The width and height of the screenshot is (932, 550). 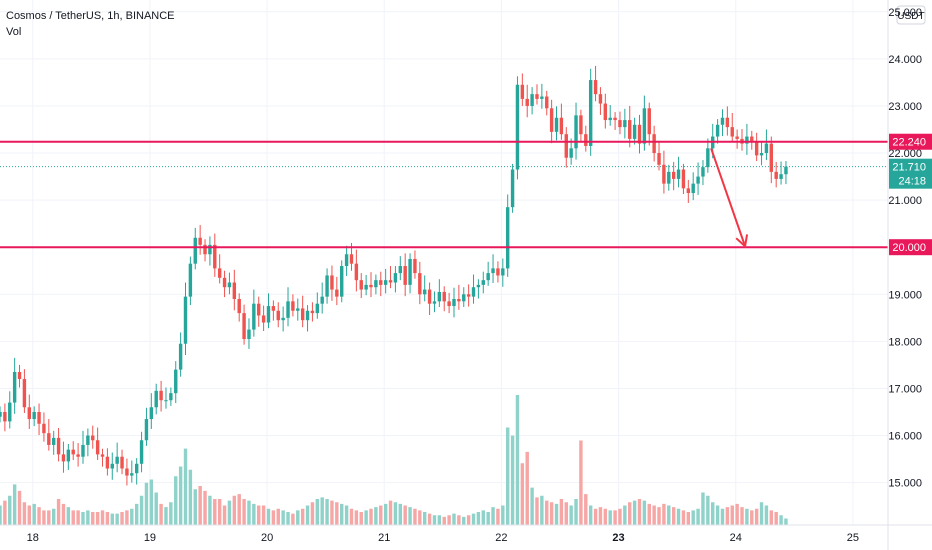 I want to click on volume-label: Vol, so click(x=14, y=32).